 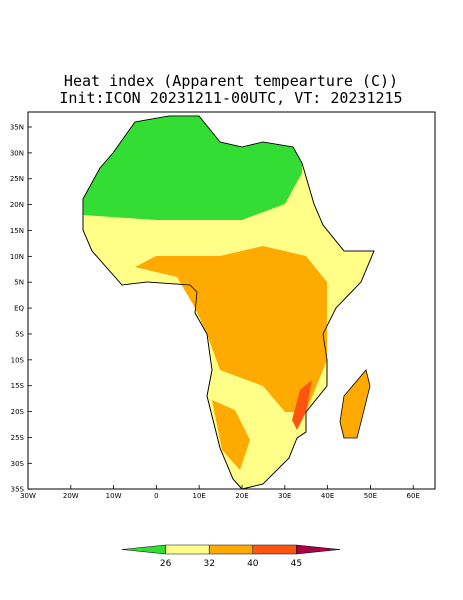 I want to click on lon-tick-label: 10E, so click(x=199, y=496).